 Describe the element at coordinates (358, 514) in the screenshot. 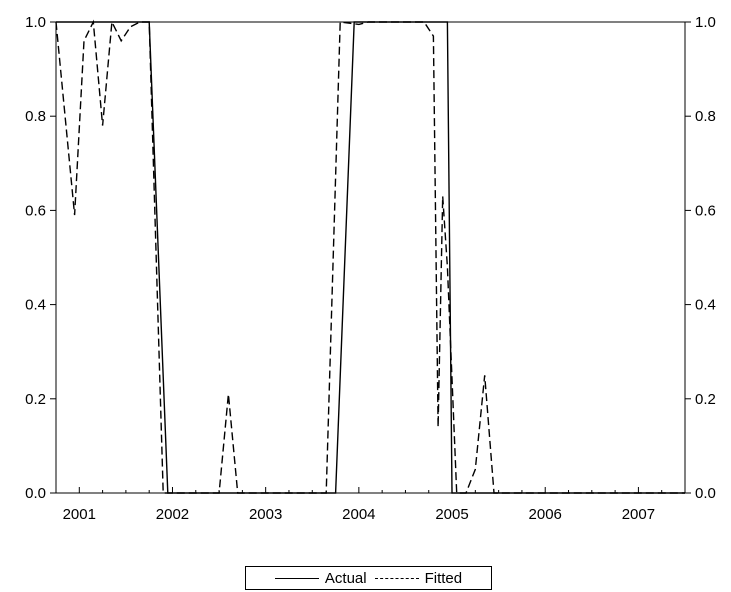

I see `x-tick-label: 2004` at that location.